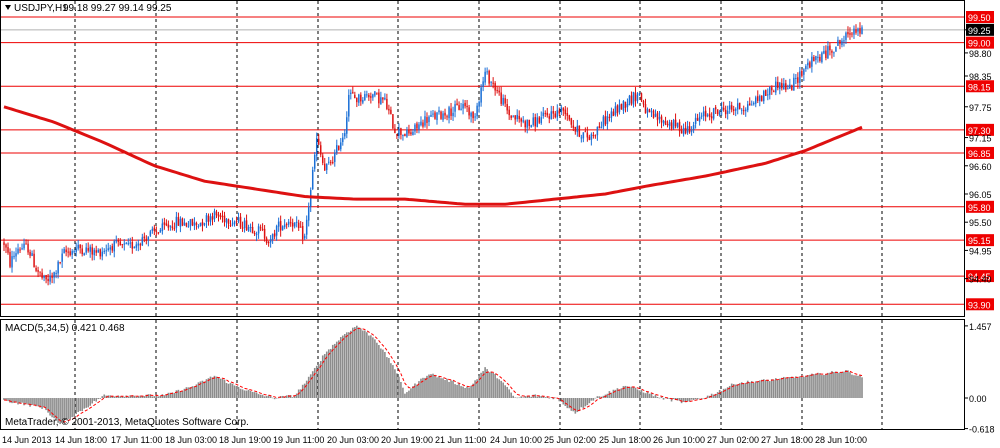 The height and width of the screenshot is (448, 1000). What do you see at coordinates (625, 440) in the screenshot?
I see `time-label: 25 Jun 18:00` at bounding box center [625, 440].